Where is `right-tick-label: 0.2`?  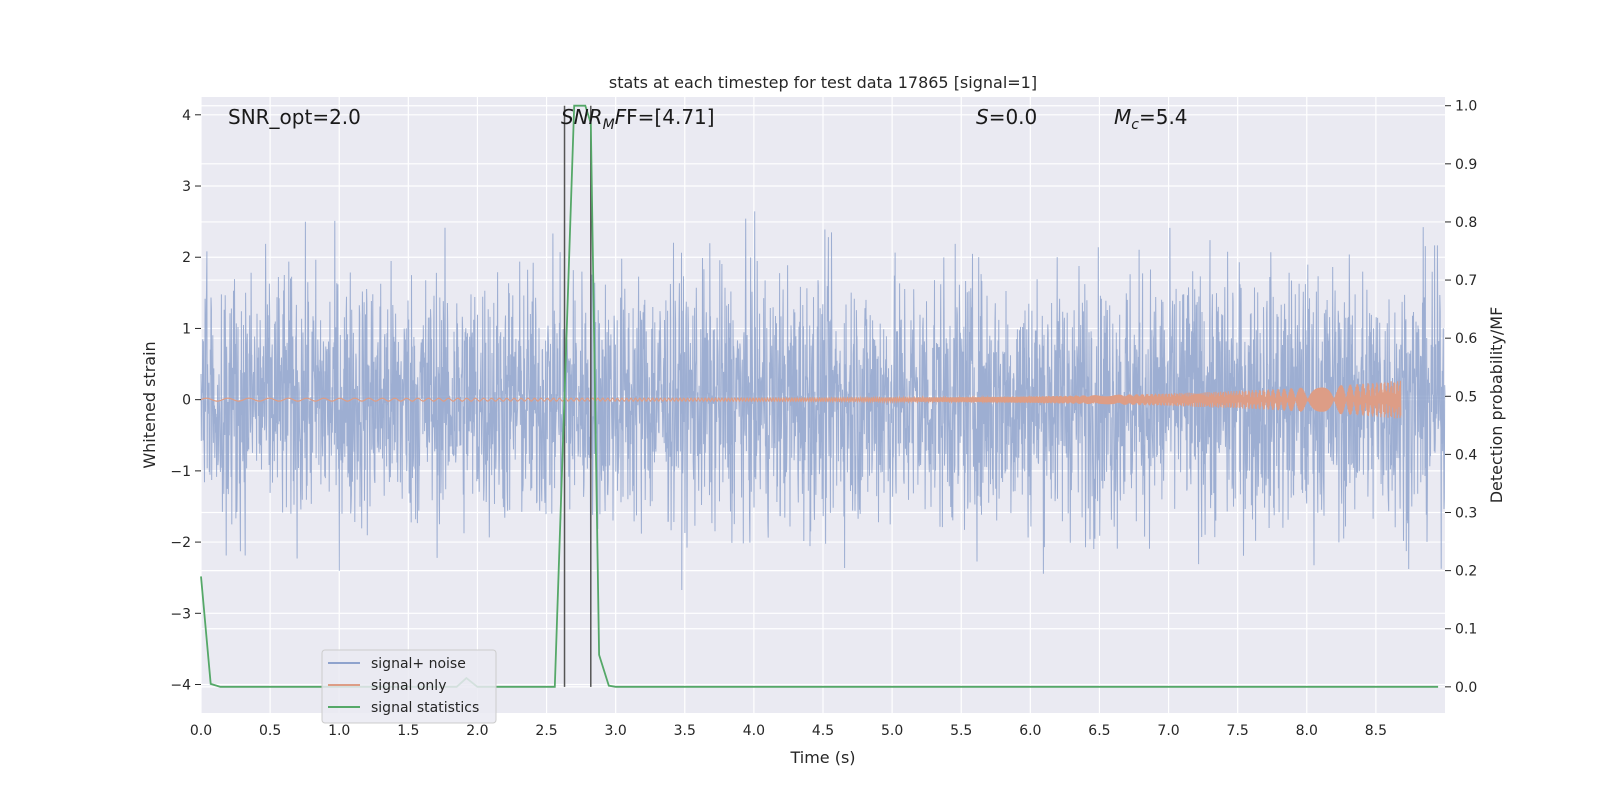 right-tick-label: 0.2 is located at coordinates (1466, 572).